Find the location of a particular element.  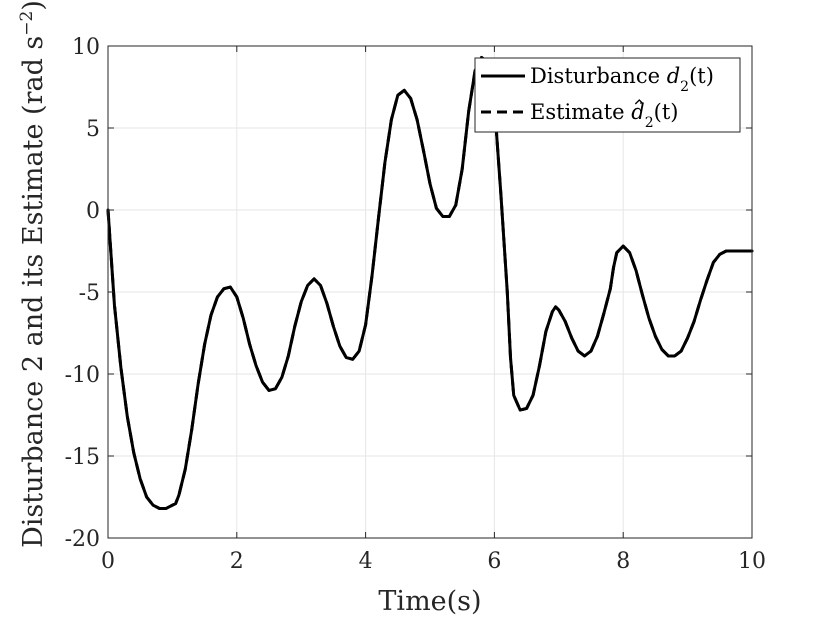

x-tick-label: 10 is located at coordinates (752, 561).